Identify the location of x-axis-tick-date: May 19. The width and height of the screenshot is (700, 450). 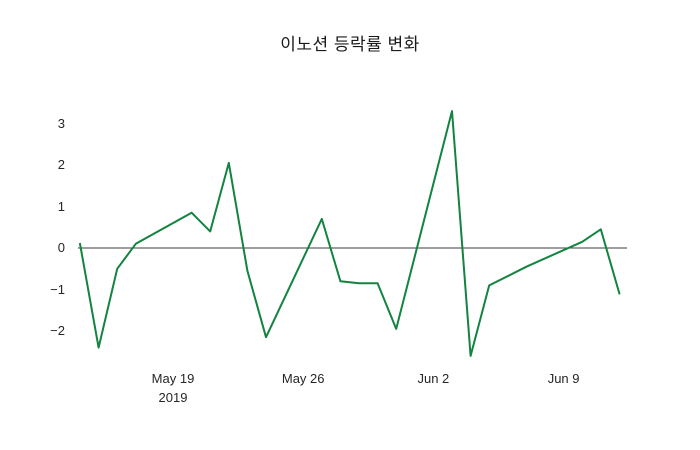
(173, 378).